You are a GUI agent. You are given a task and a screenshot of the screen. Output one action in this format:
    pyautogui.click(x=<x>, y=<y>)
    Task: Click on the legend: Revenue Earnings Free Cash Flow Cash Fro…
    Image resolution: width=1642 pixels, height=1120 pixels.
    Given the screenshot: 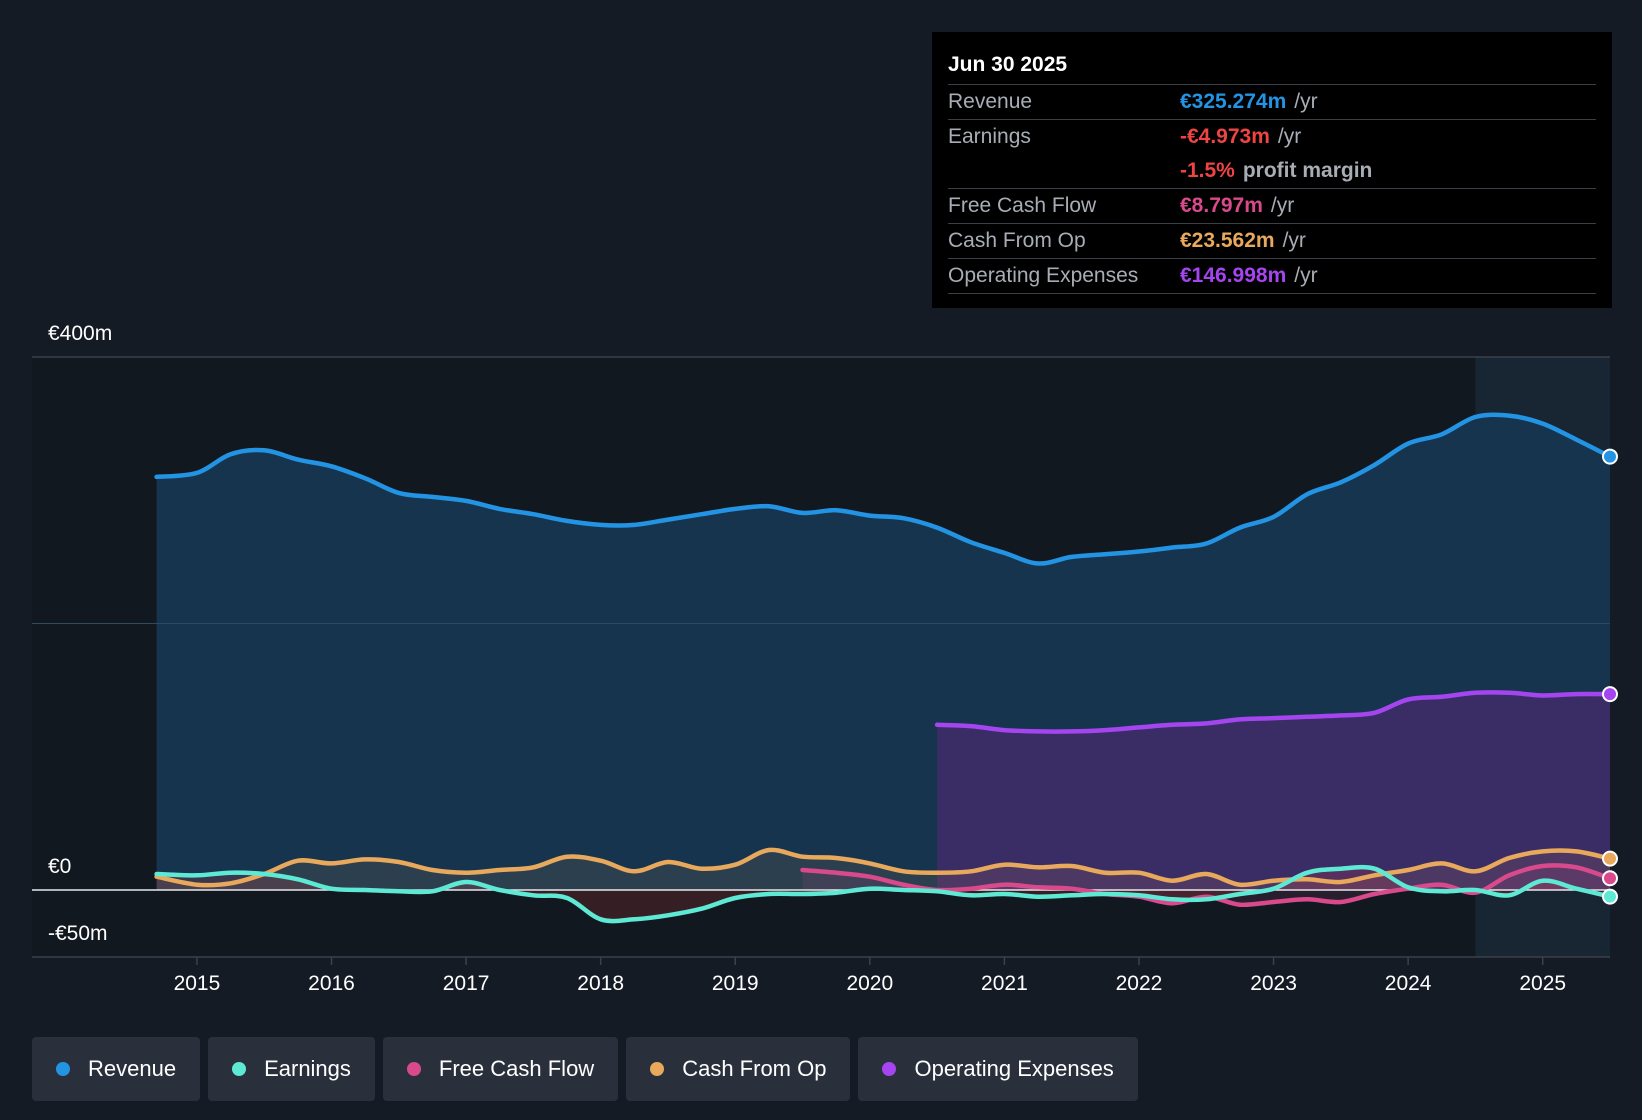 What is the action you would take?
    pyautogui.click(x=585, y=1069)
    